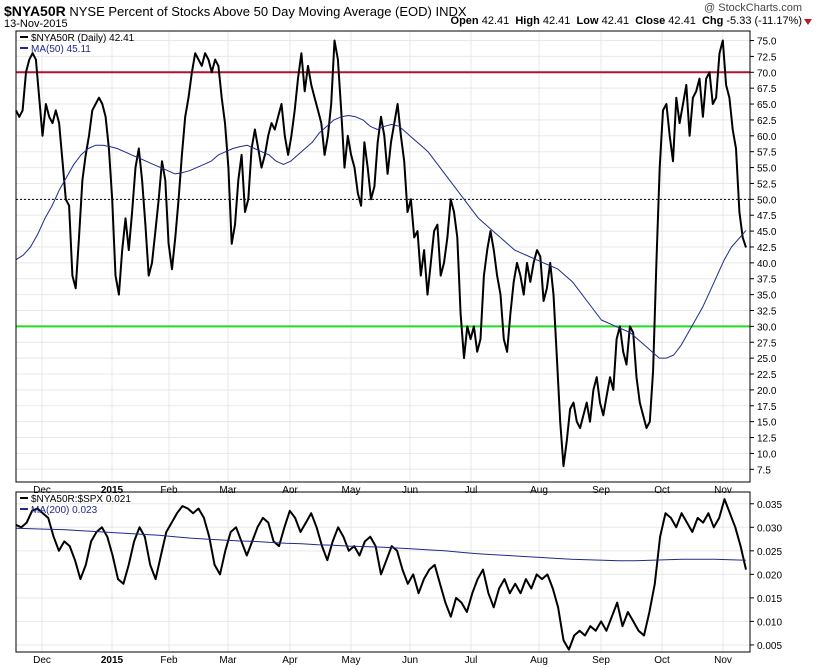 This screenshot has width=820, height=668. What do you see at coordinates (495, 21) in the screenshot?
I see `open-value: 42.41` at bounding box center [495, 21].